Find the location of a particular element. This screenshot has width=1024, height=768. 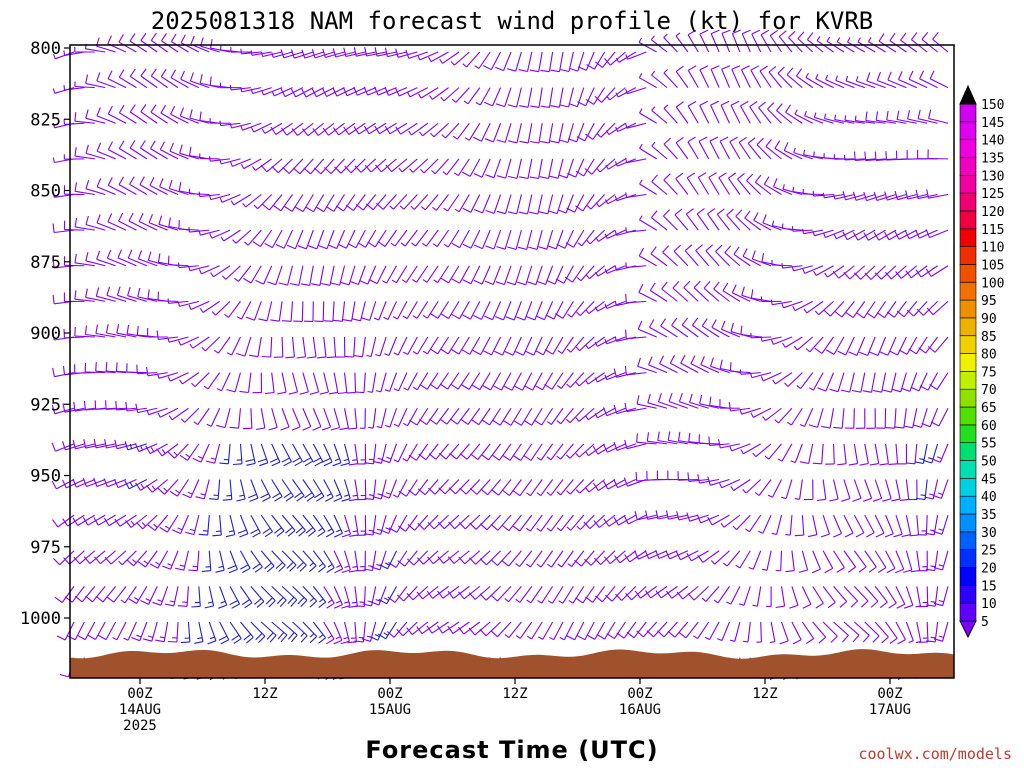

colorbar-label: 50 is located at coordinates (989, 462).